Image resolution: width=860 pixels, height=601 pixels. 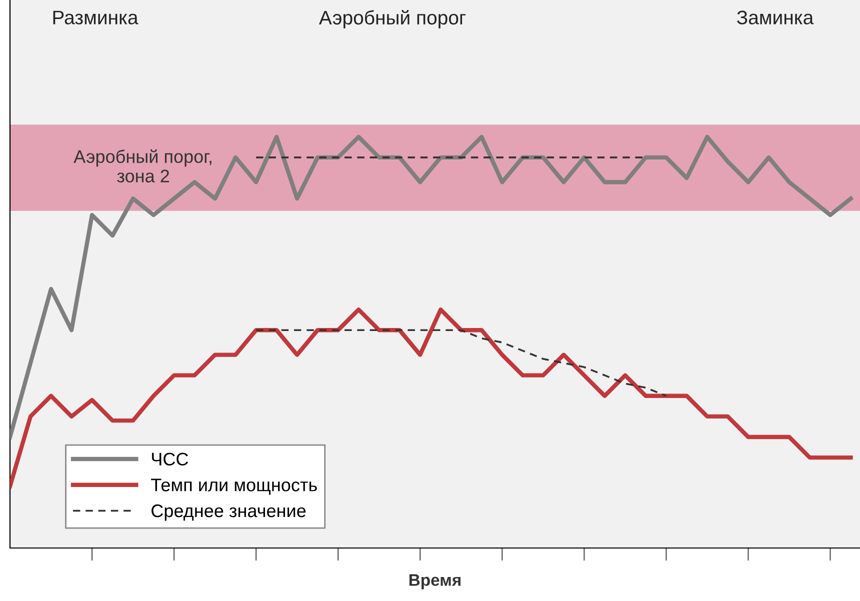 What do you see at coordinates (95, 17) in the screenshot?
I see `text: Разминка` at bounding box center [95, 17].